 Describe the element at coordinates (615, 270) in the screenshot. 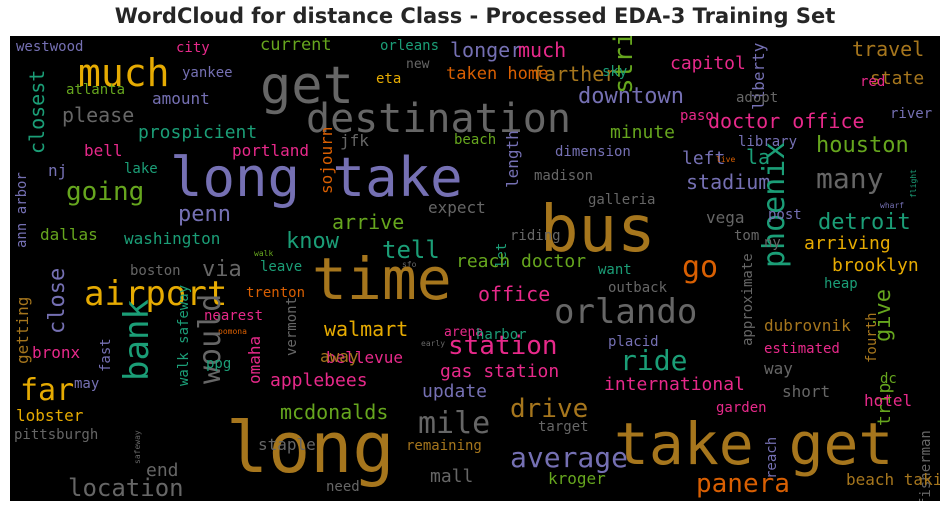

I see `word-cloud-word: want` at that location.